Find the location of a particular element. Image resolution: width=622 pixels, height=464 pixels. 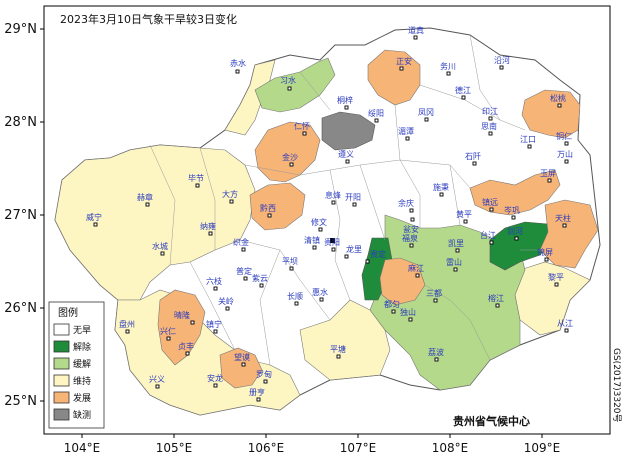

city-label: 赤水 is located at coordinates (238, 63).